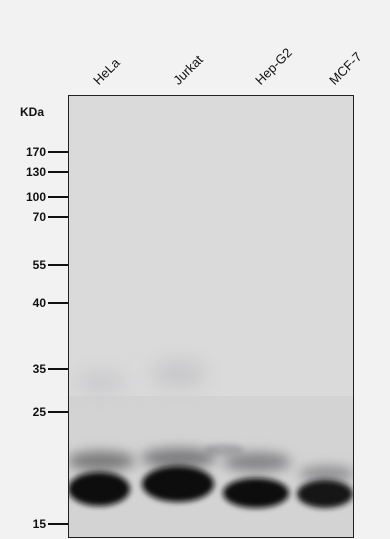  Describe the element at coordinates (106, 71) in the screenshot. I see `lane-label-hela: HeLa` at that location.